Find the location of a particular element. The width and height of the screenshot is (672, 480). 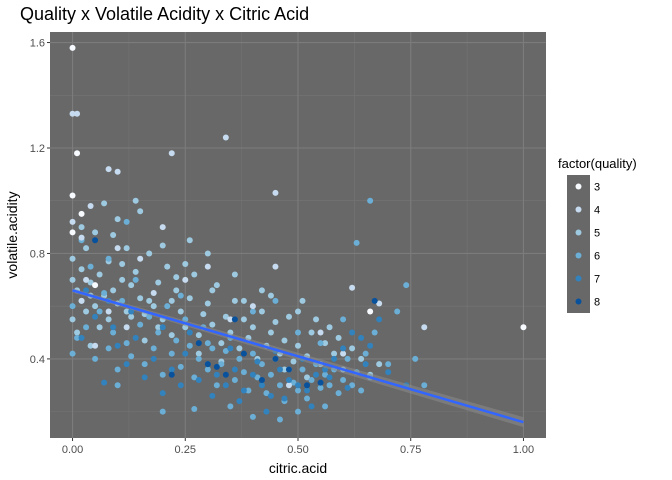

legend-label-3: 3 is located at coordinates (597, 188).